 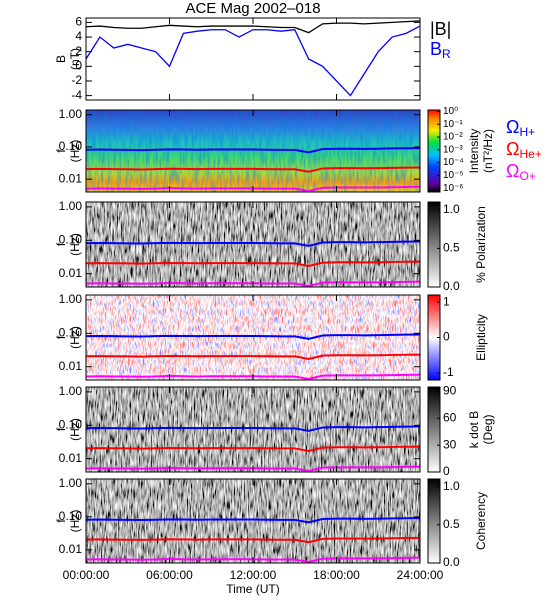 What do you see at coordinates (446, 301) in the screenshot?
I see `colorbar-tick-label: 1` at bounding box center [446, 301].